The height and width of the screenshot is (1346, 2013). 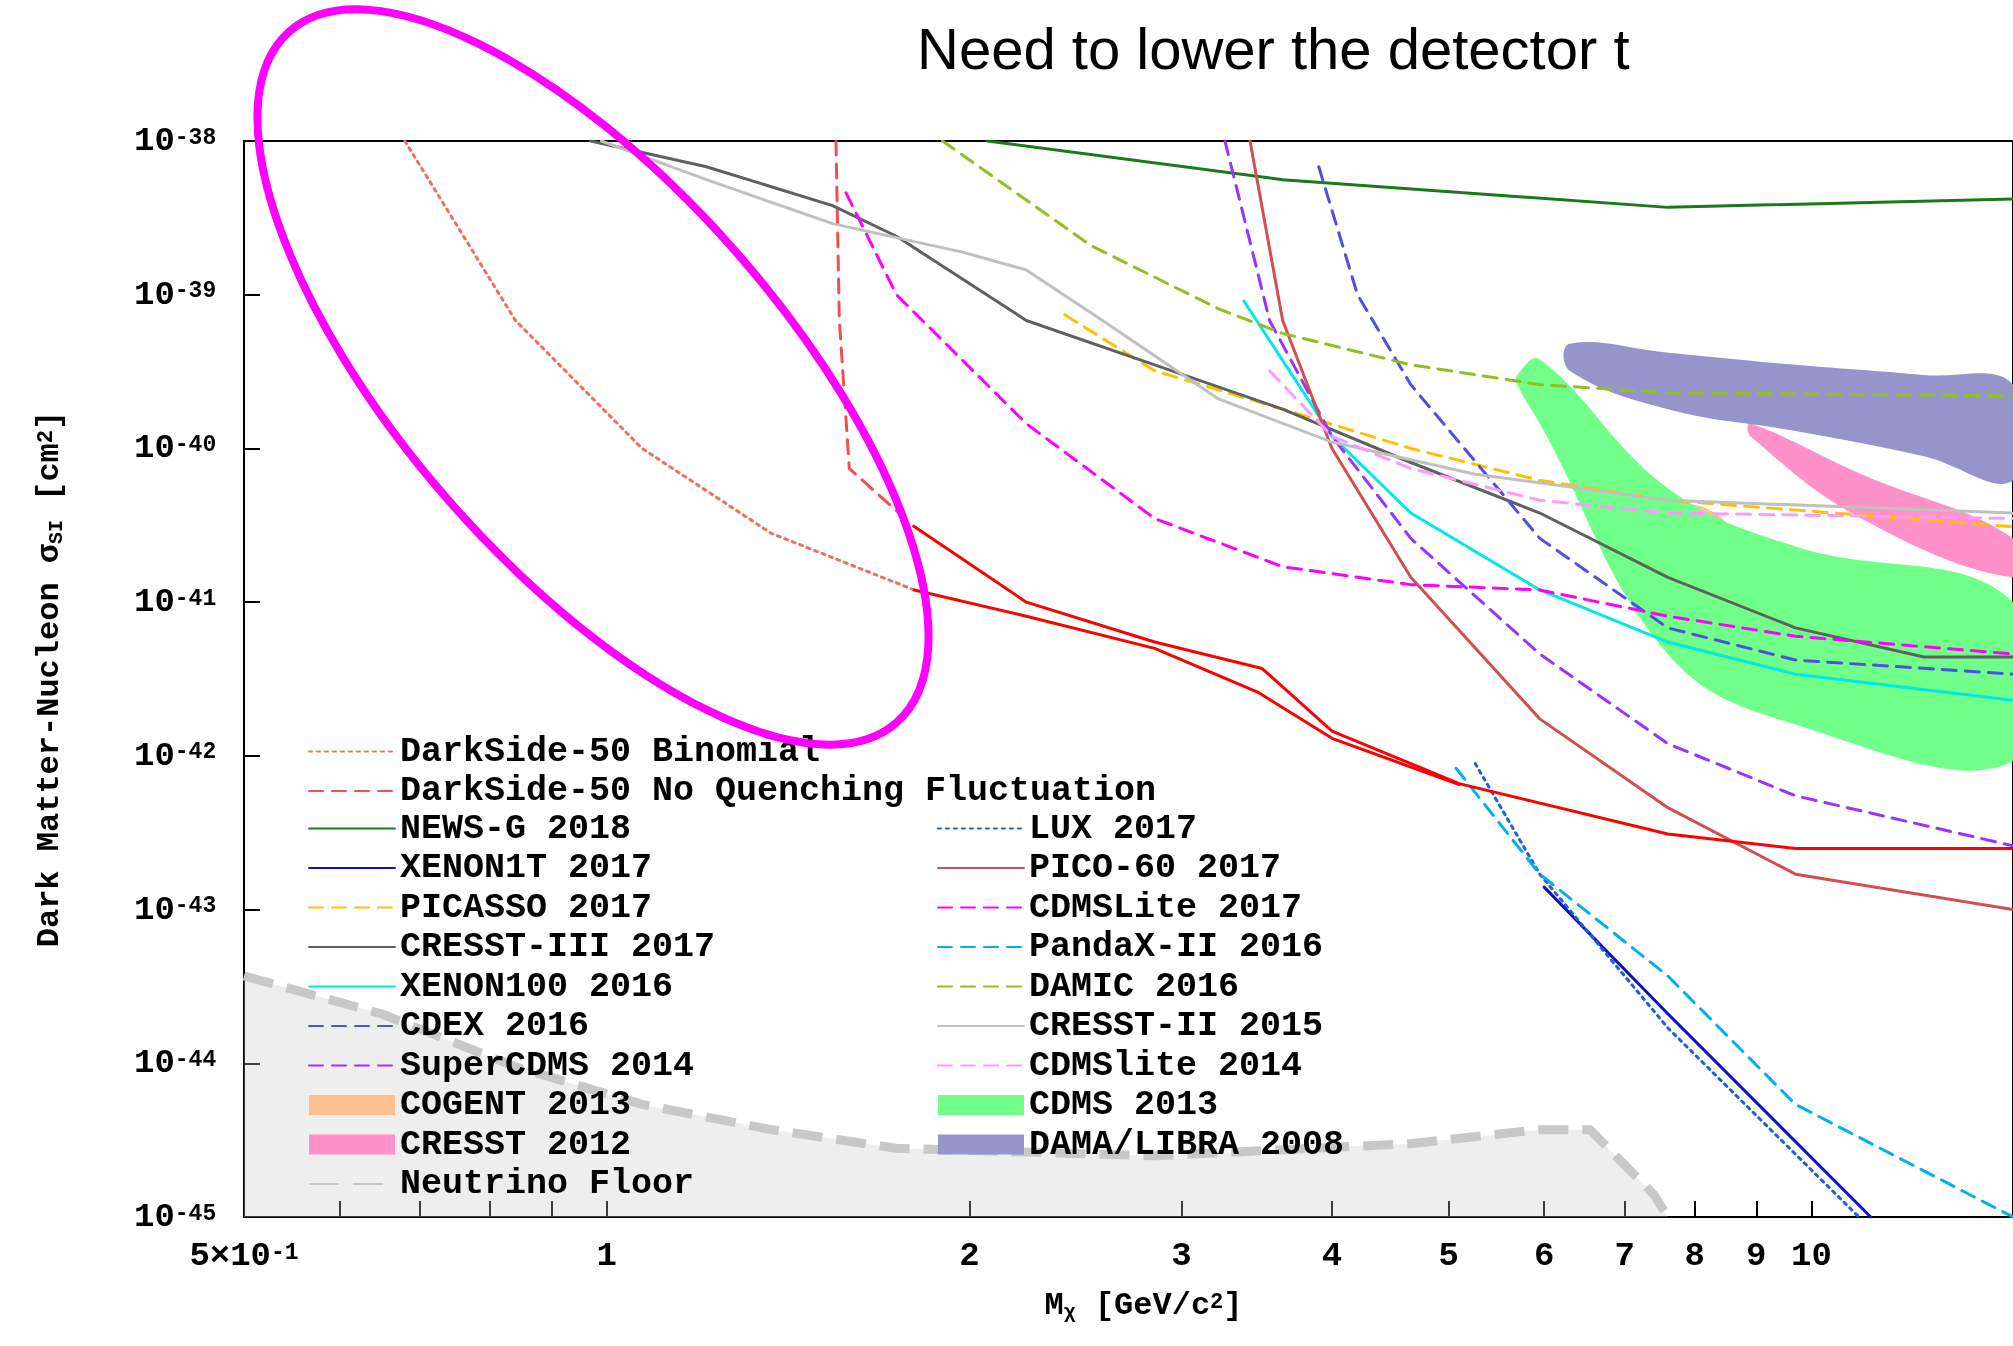 I want to click on x-tick-label: 9, so click(x=1756, y=1256).